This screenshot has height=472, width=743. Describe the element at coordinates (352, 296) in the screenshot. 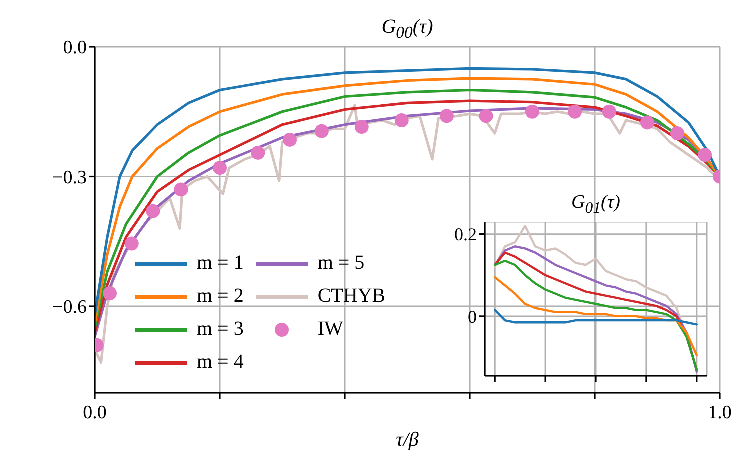

I see `legend-label: CTHYB` at that location.